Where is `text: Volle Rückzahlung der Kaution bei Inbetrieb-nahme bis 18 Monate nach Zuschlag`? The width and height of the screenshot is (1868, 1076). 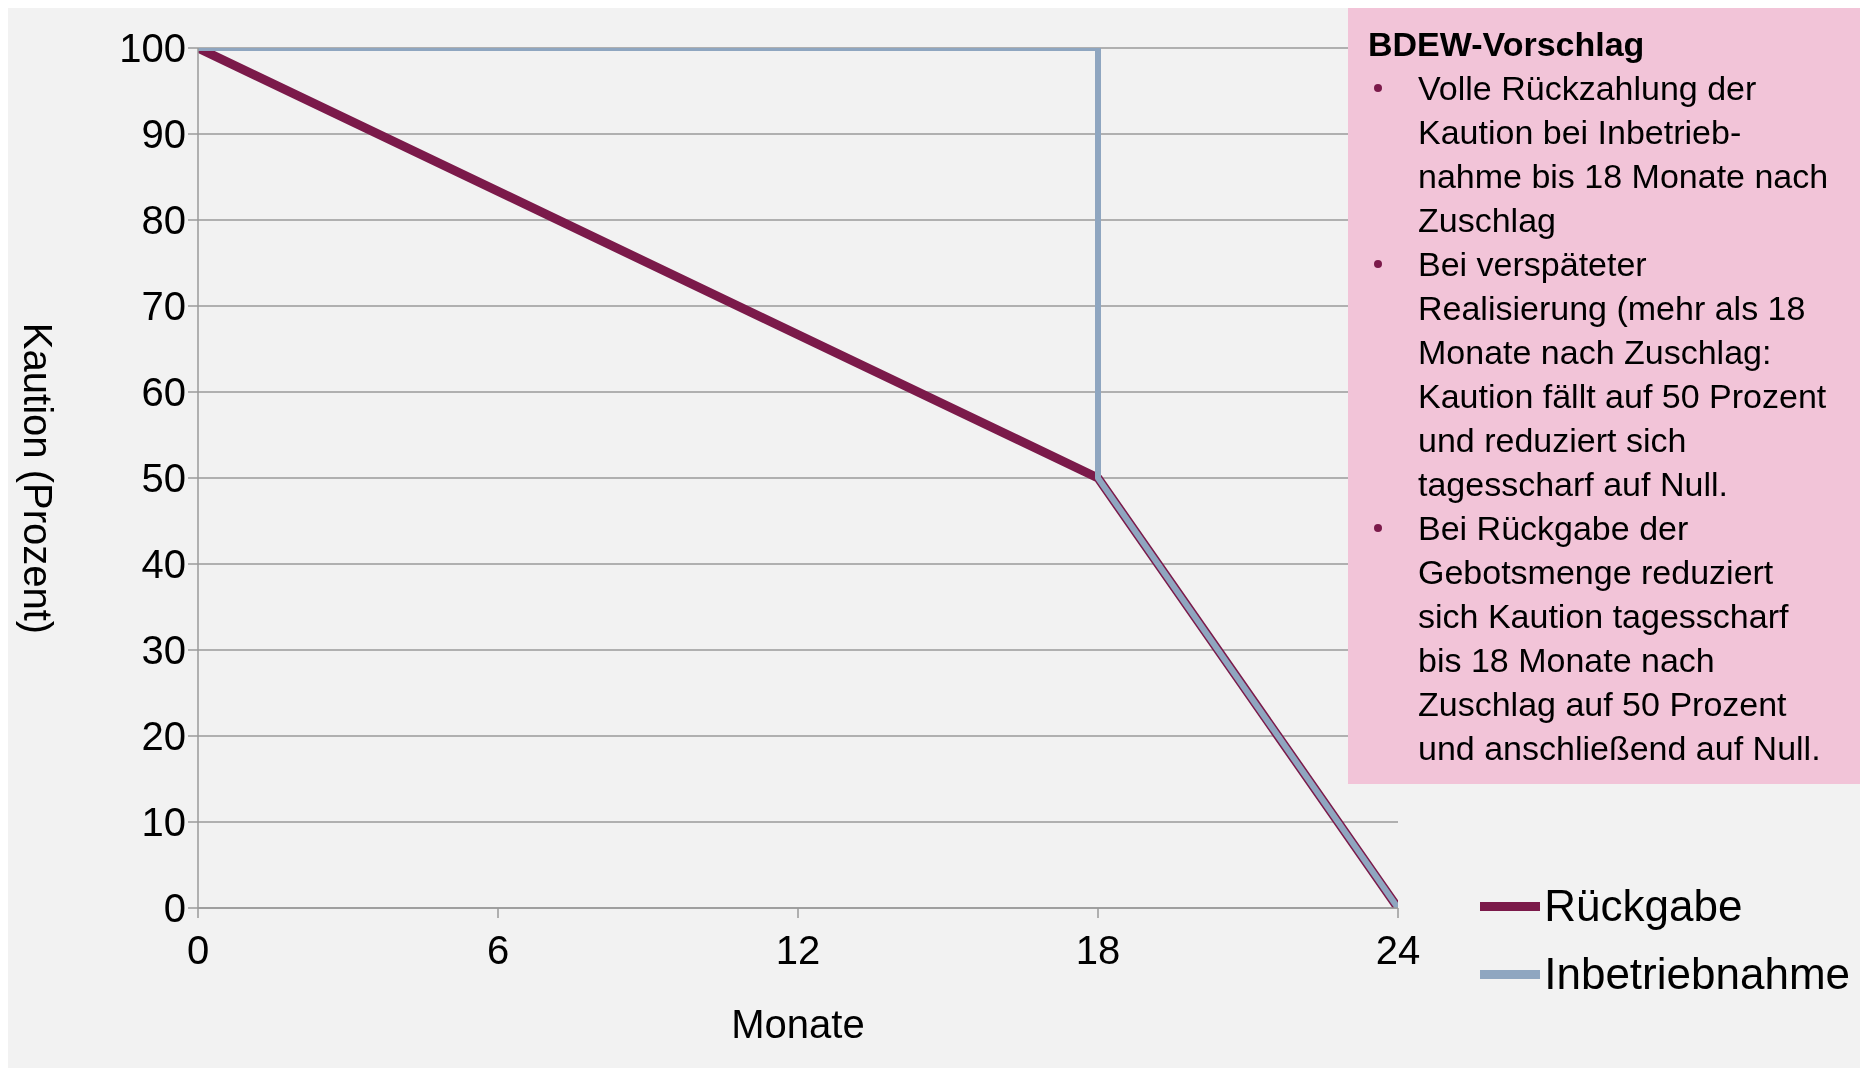
text: Volle Rückzahlung der Kaution bei Inbetrieb-nahme bis 18 Monate nach Zuschlag is located at coordinates (1623, 154).